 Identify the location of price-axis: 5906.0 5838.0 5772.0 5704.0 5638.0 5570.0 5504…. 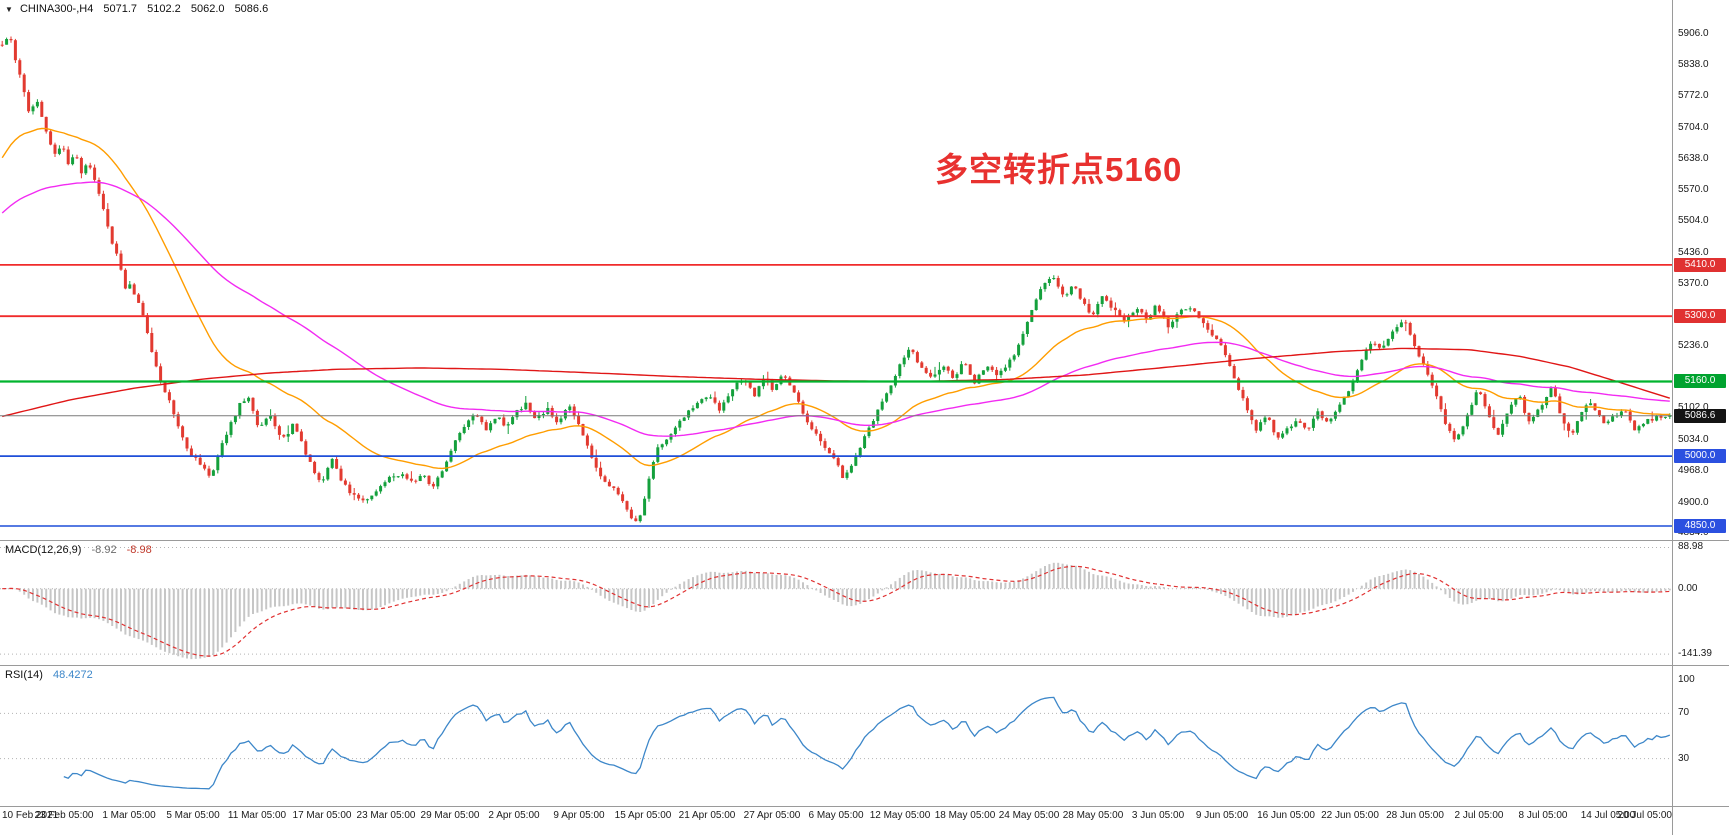
(1700, 417).